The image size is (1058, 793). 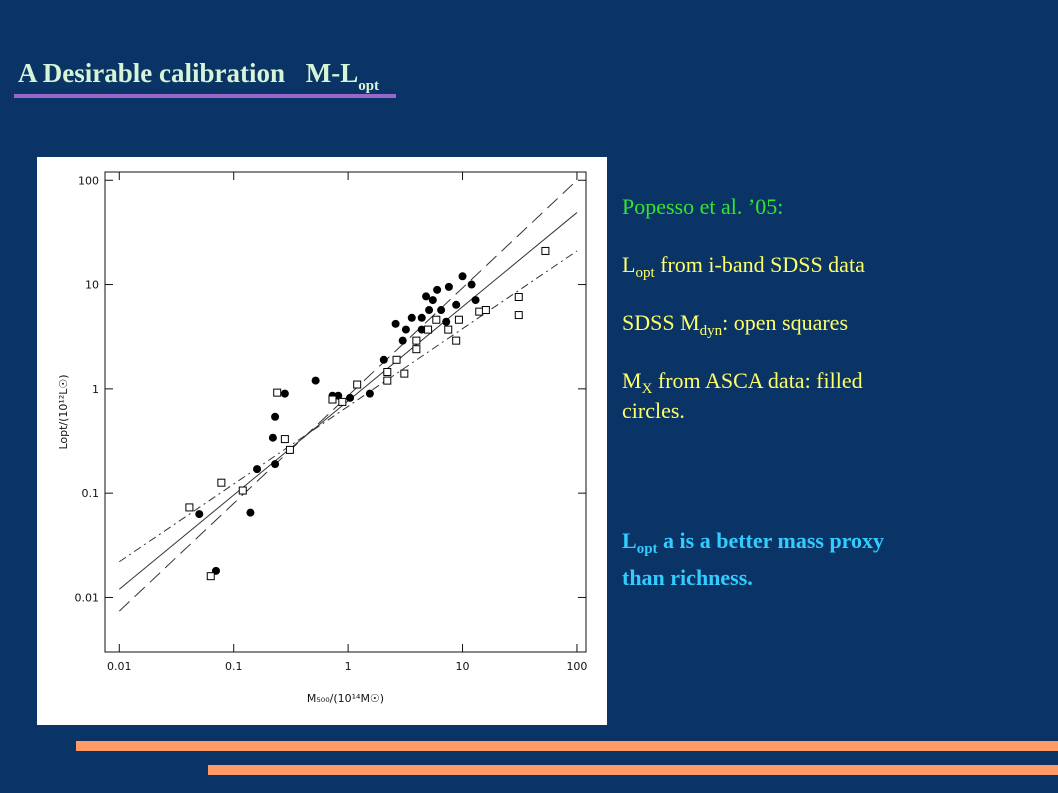 I want to click on text: than richness., so click(x=687, y=577).